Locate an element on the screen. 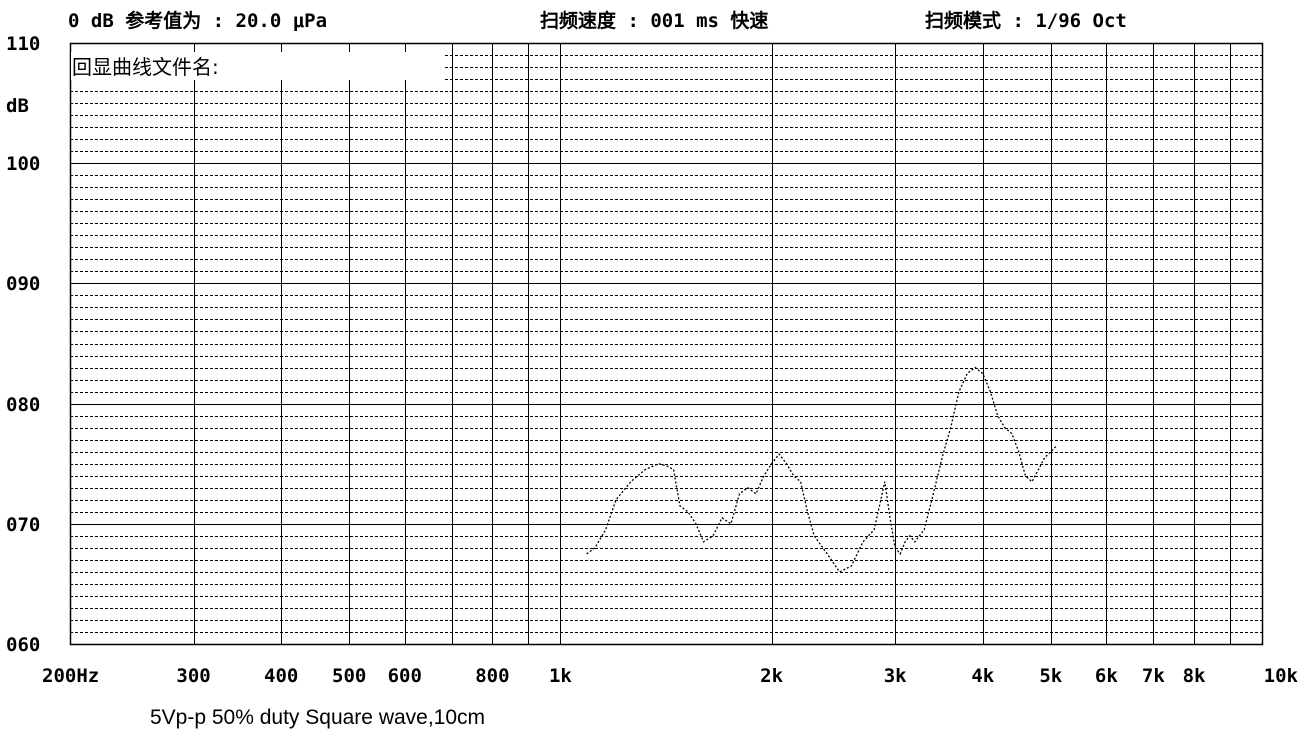 The height and width of the screenshot is (736, 1304). x-tick-label-5k: 5k is located at coordinates (1050, 676).